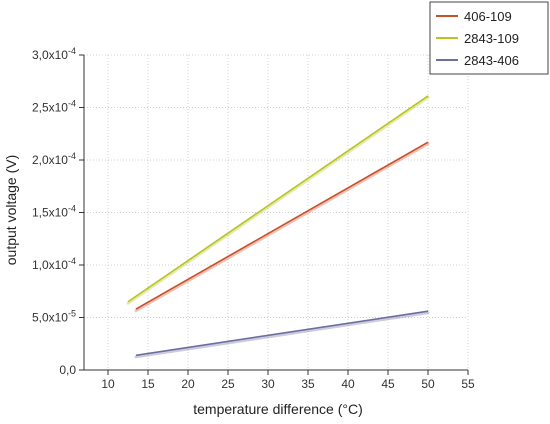 The height and width of the screenshot is (424, 550). What do you see at coordinates (488, 16) in the screenshot?
I see `legend-label: 406-109` at bounding box center [488, 16].